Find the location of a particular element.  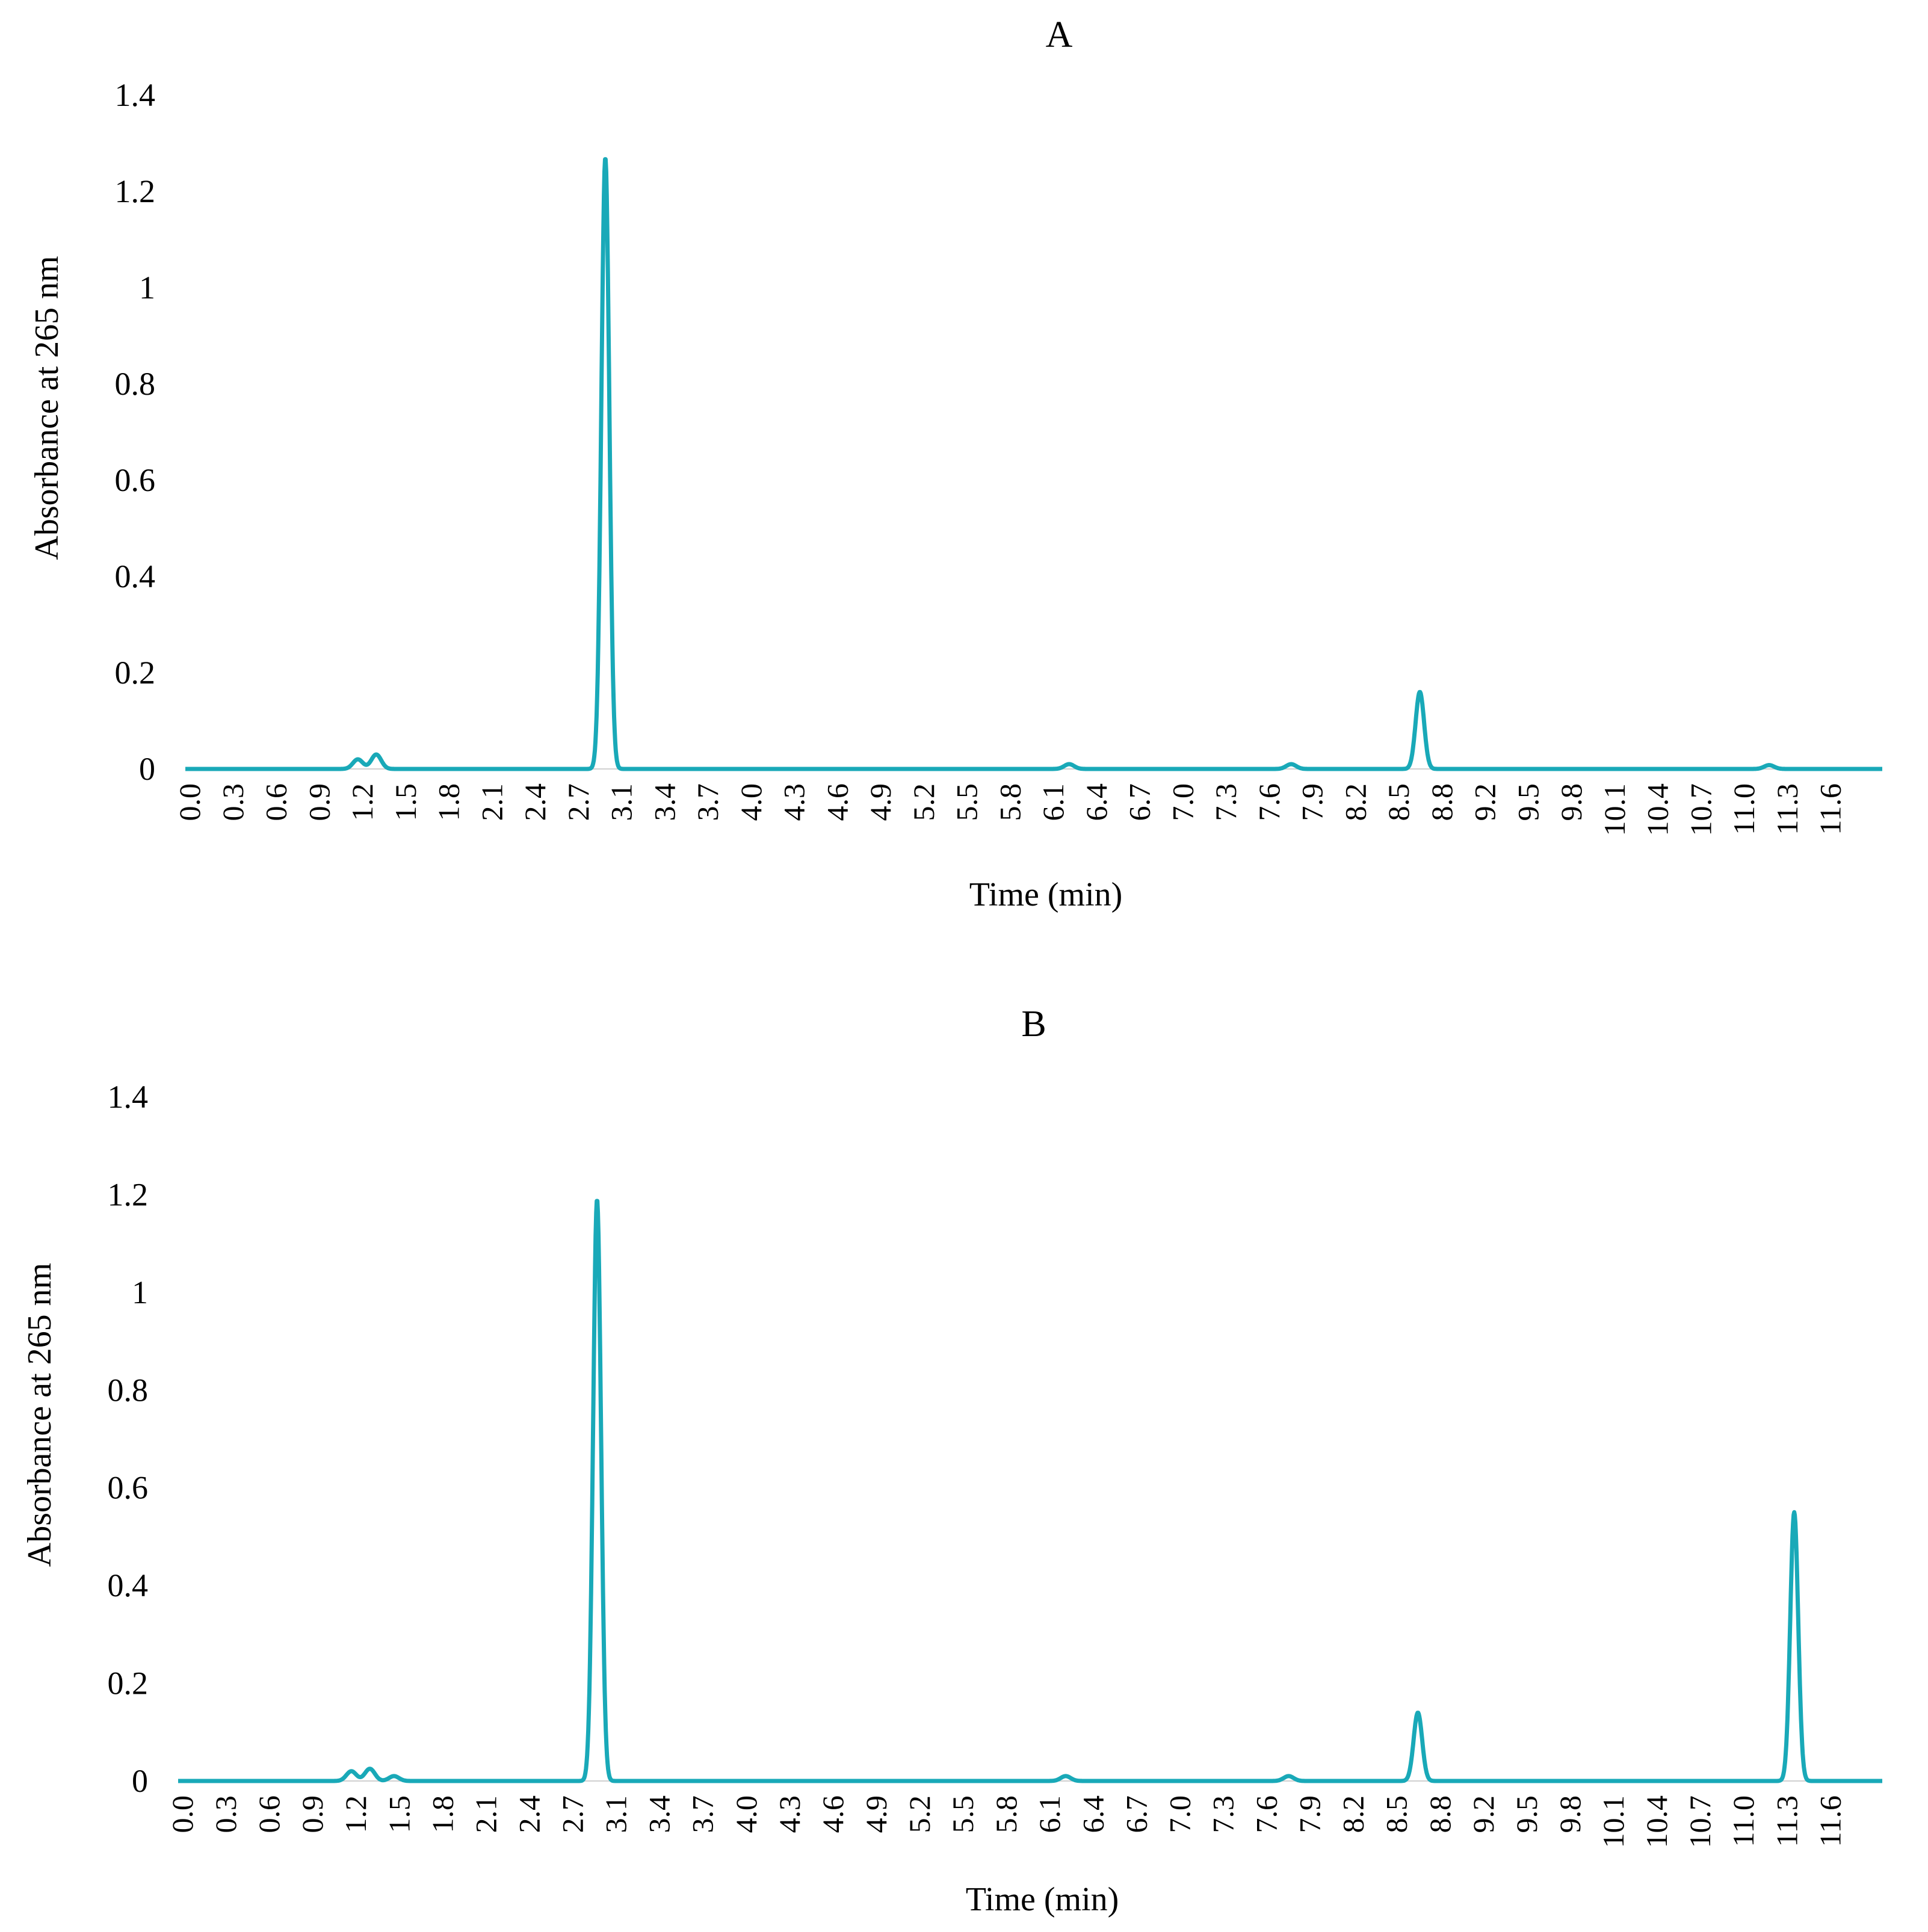

y-tick-label: 0.8 is located at coordinates (129, 1390).